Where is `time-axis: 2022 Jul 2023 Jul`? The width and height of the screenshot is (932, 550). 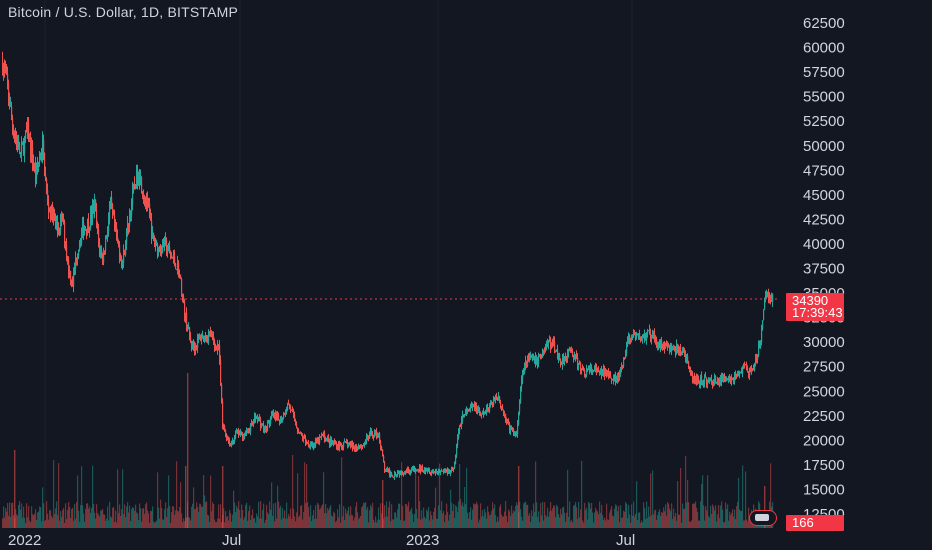
time-axis: 2022 Jul 2023 Jul is located at coordinates (321, 540).